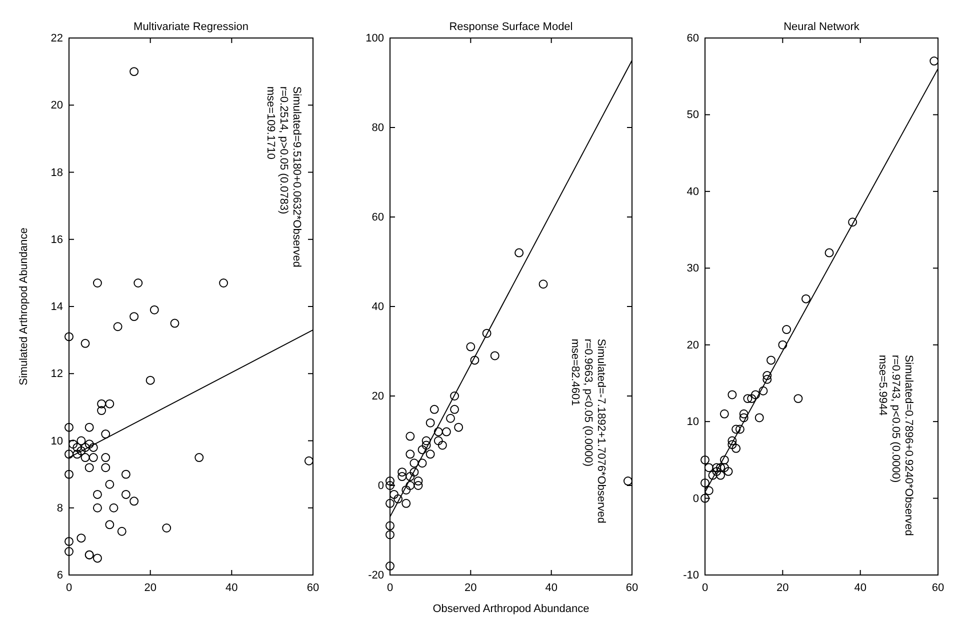  I want to click on y-tick-label: 14, so click(56, 307).